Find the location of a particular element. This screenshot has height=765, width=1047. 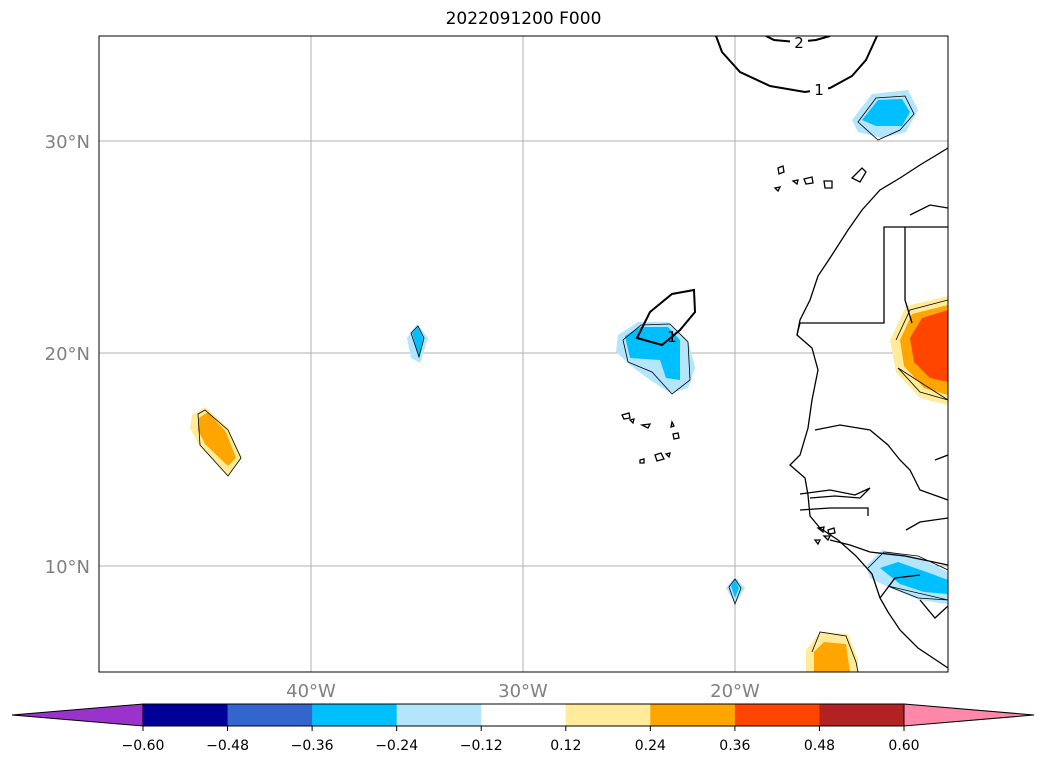

colorbar-tick-label: 0.60 is located at coordinates (903, 746).